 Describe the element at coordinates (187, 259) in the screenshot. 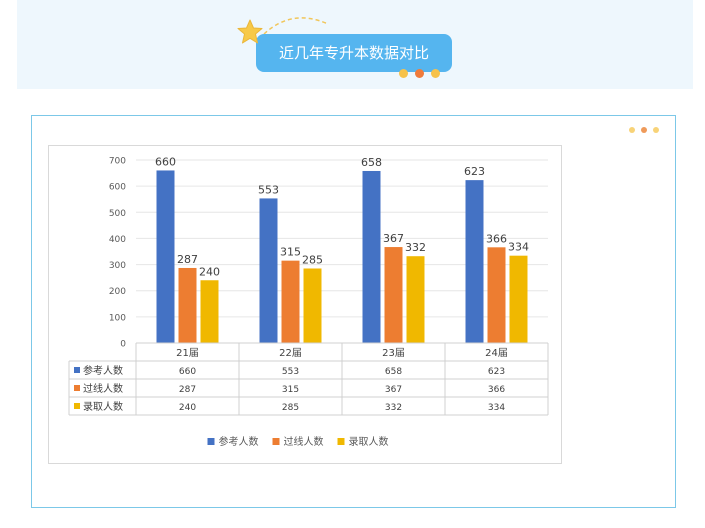

I see `data-label: 287` at that location.